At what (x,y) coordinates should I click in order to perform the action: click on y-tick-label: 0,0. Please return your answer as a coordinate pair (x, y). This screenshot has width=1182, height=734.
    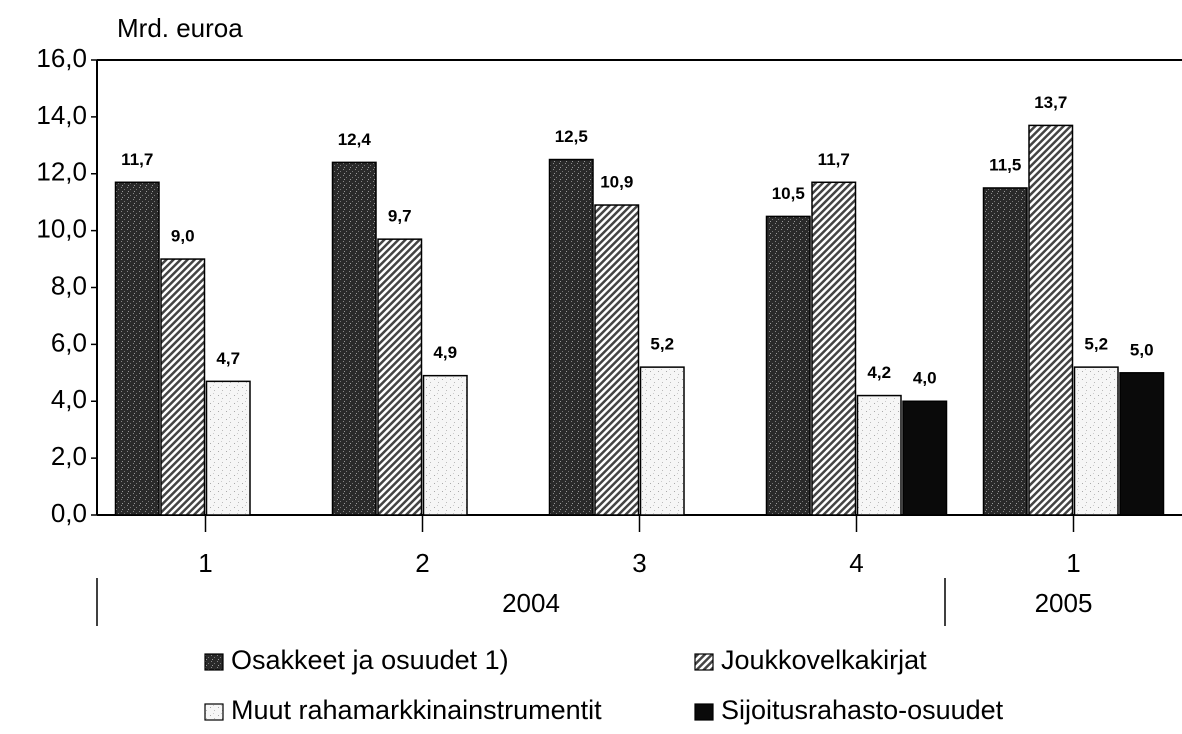
    Looking at the image, I should click on (69, 513).